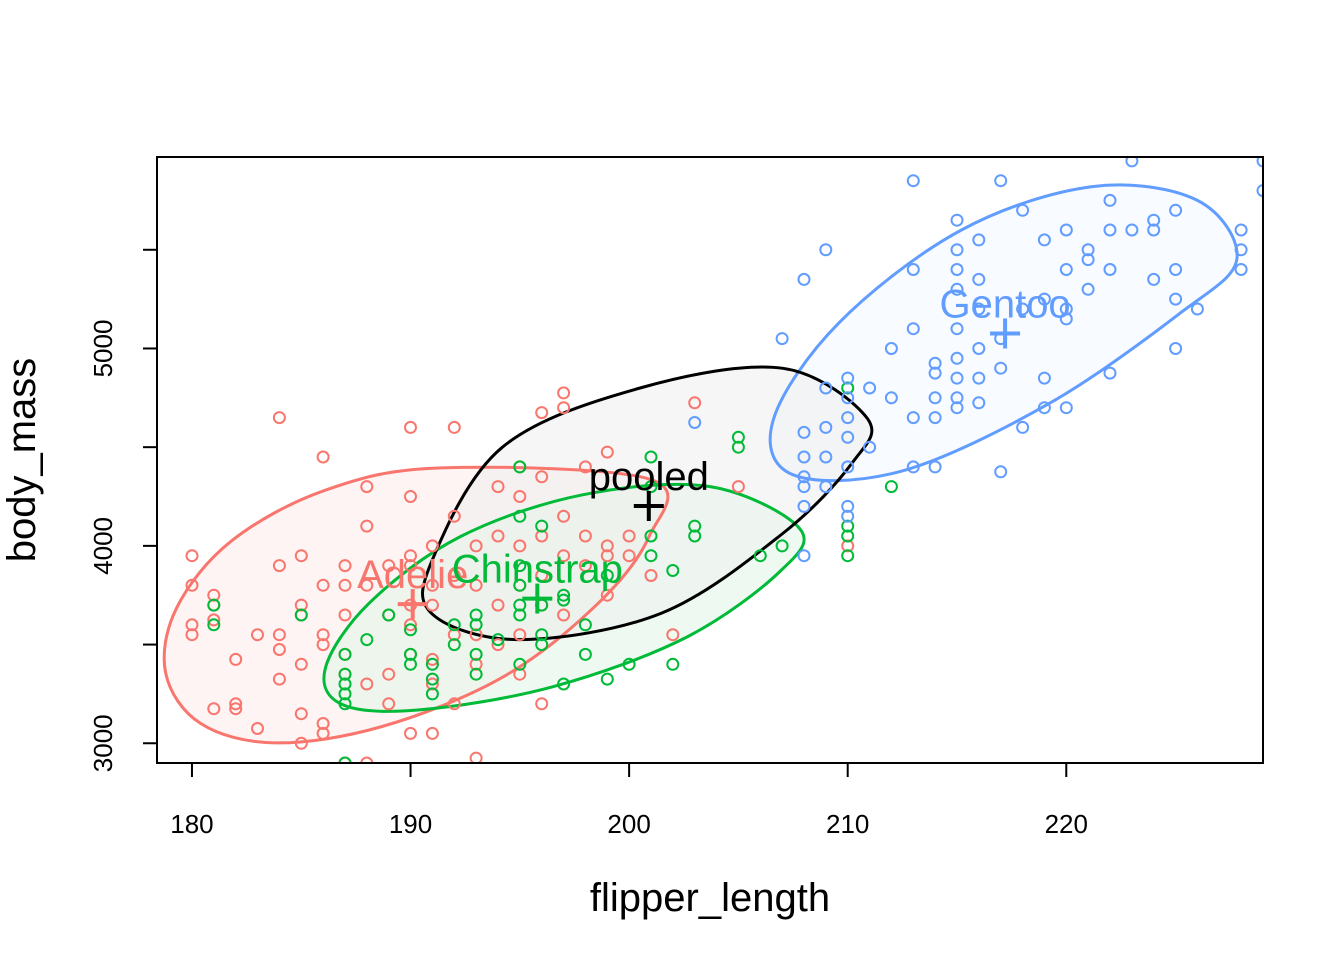 The width and height of the screenshot is (1344, 960). What do you see at coordinates (1003, 333) in the screenshot?
I see `ellipse-outline-gentoo` at bounding box center [1003, 333].